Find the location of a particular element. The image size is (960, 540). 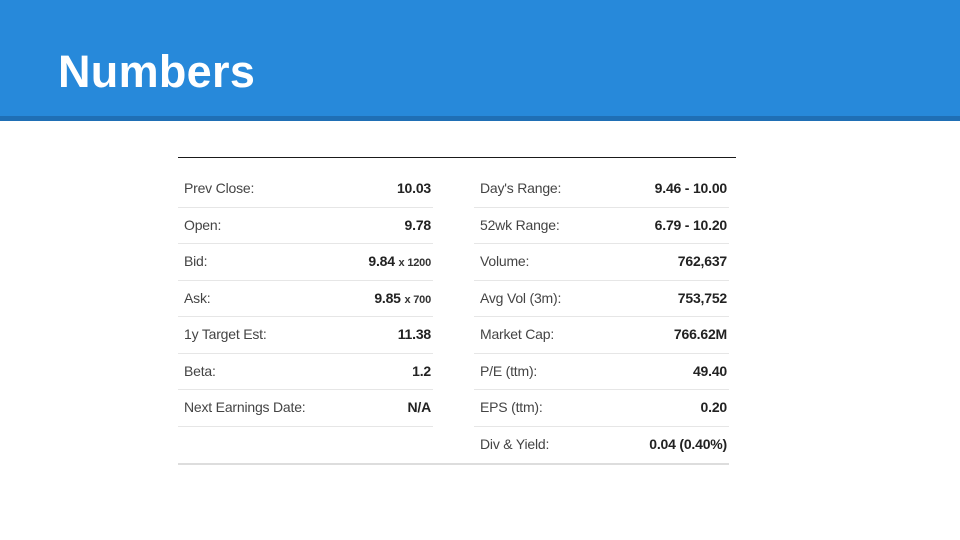

row-value: 9.84 x 1200 is located at coordinates (399, 261).